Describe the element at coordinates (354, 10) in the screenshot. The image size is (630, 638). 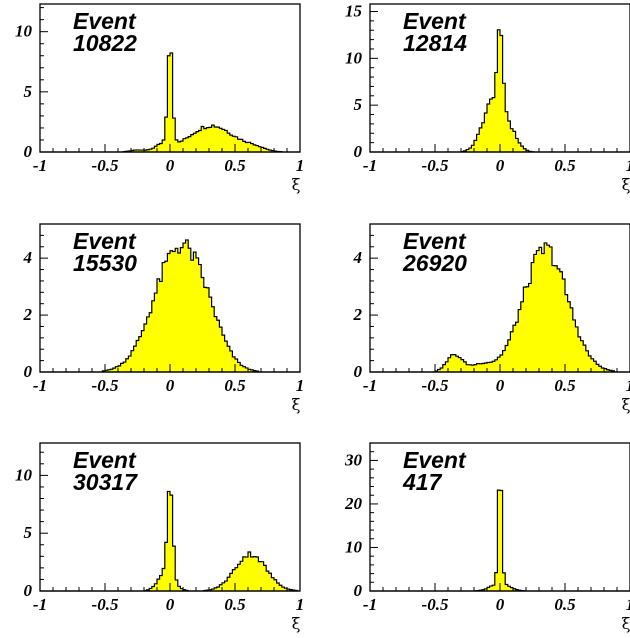
I see `y-tick-label: 15` at that location.